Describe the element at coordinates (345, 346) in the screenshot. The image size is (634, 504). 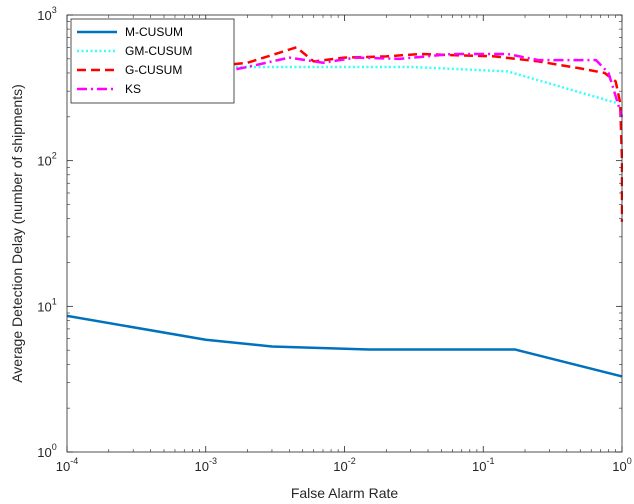
I see `series-line-m-cusum` at that location.